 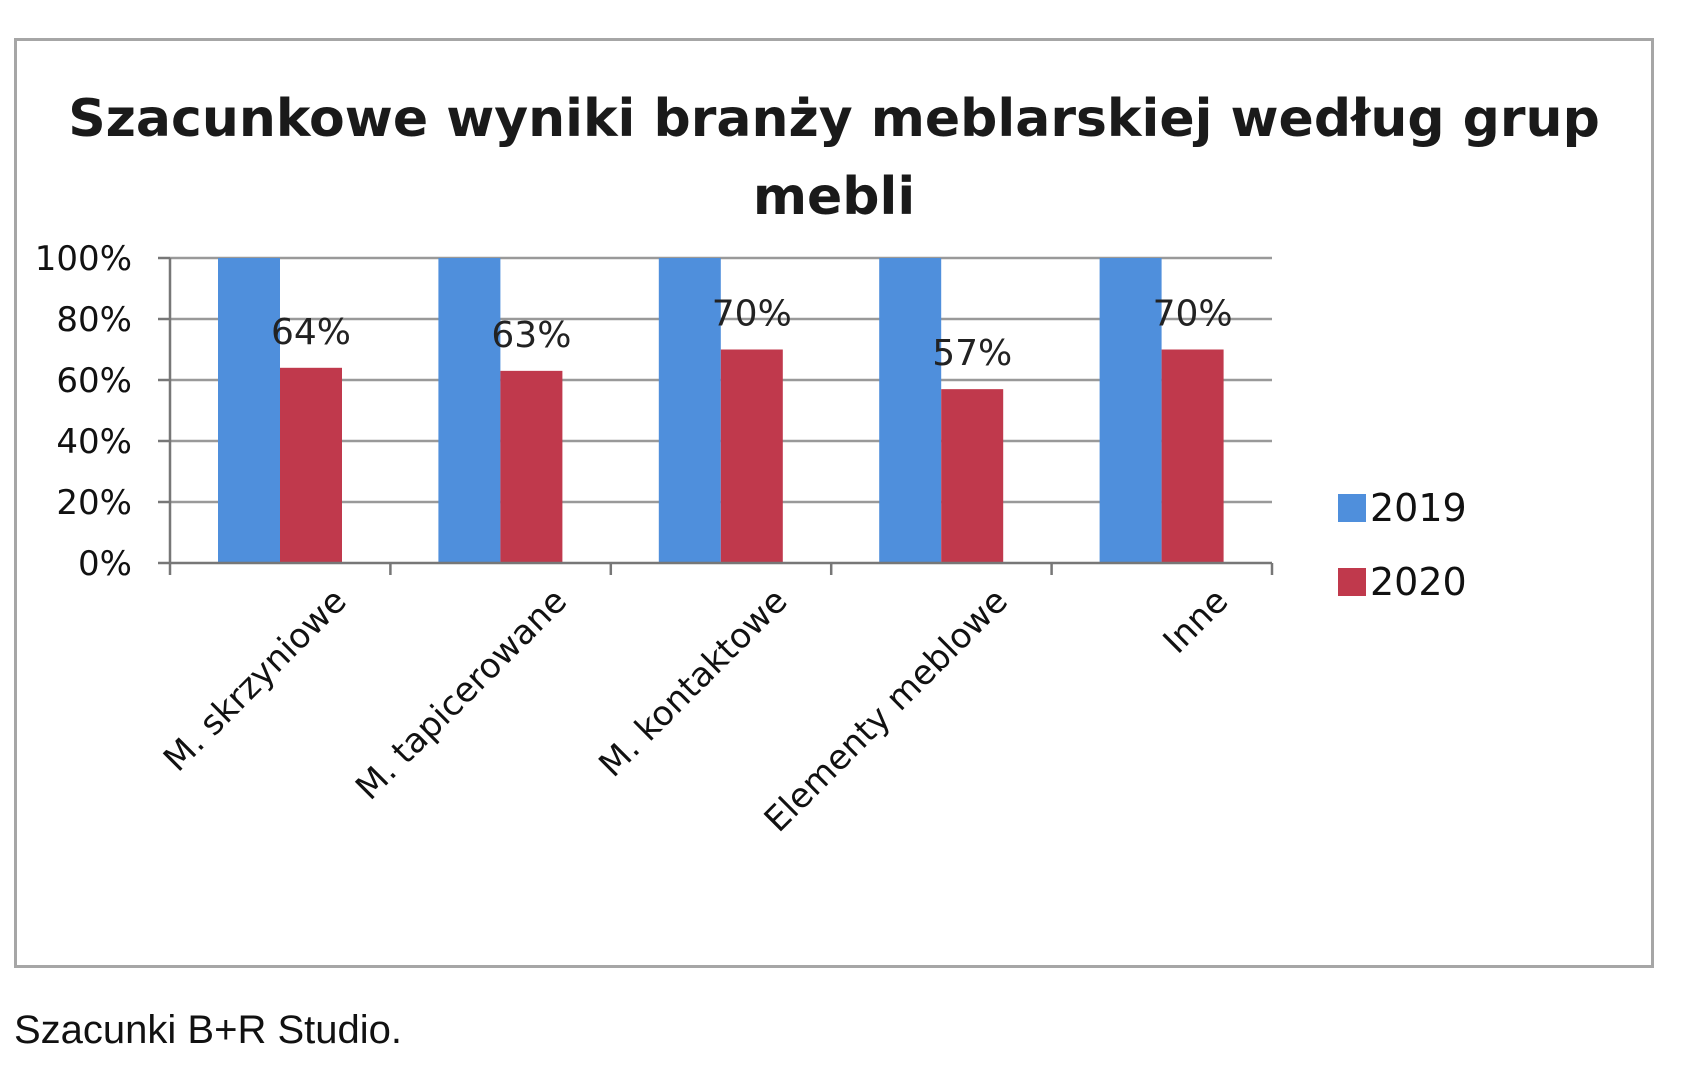 I want to click on category-label: M. skrzyniowe, so click(x=255, y=680).